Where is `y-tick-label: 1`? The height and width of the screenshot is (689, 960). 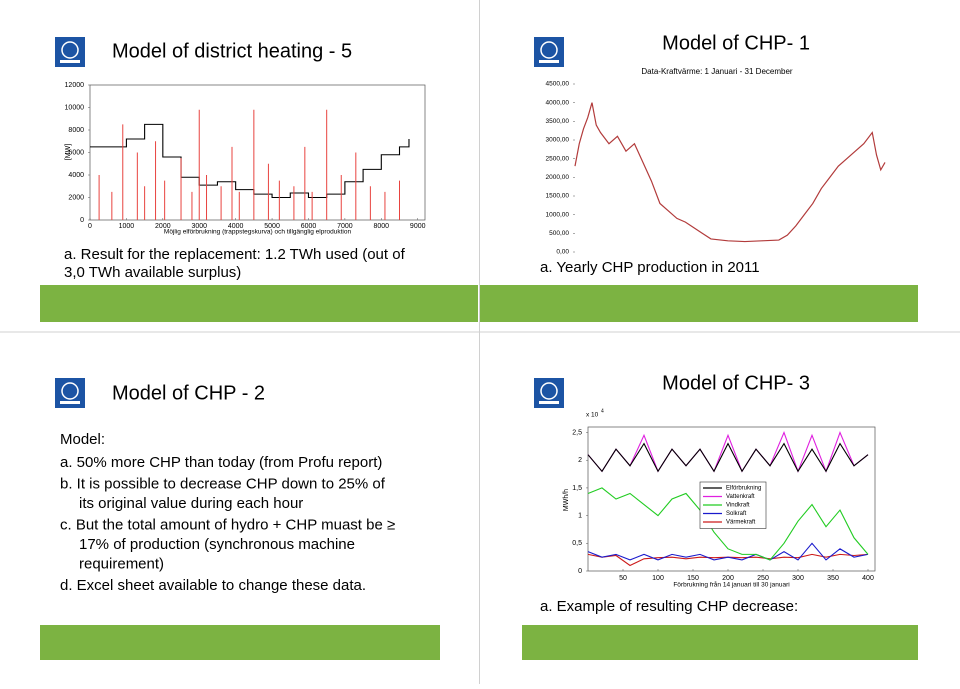 y-tick-label: 1 is located at coordinates (580, 515).